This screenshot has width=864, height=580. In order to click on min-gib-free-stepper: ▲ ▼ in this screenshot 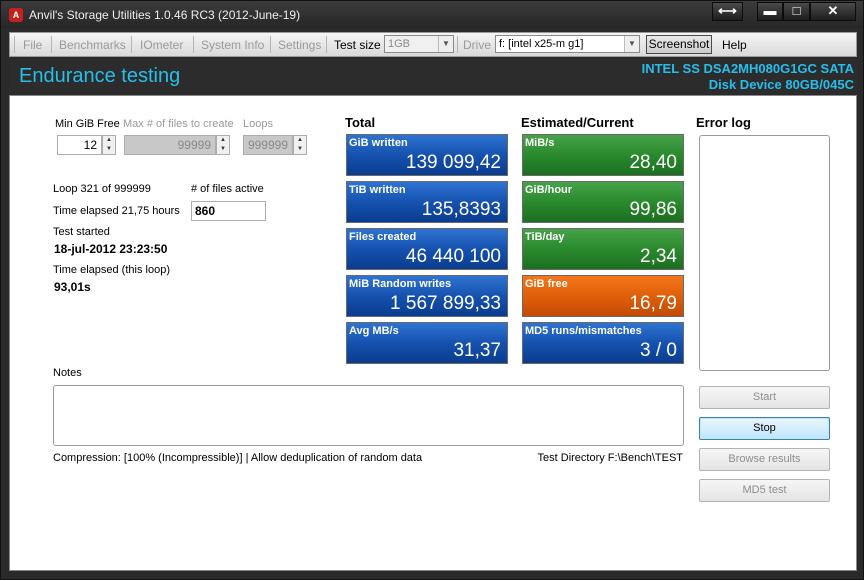, I will do `click(109, 145)`.